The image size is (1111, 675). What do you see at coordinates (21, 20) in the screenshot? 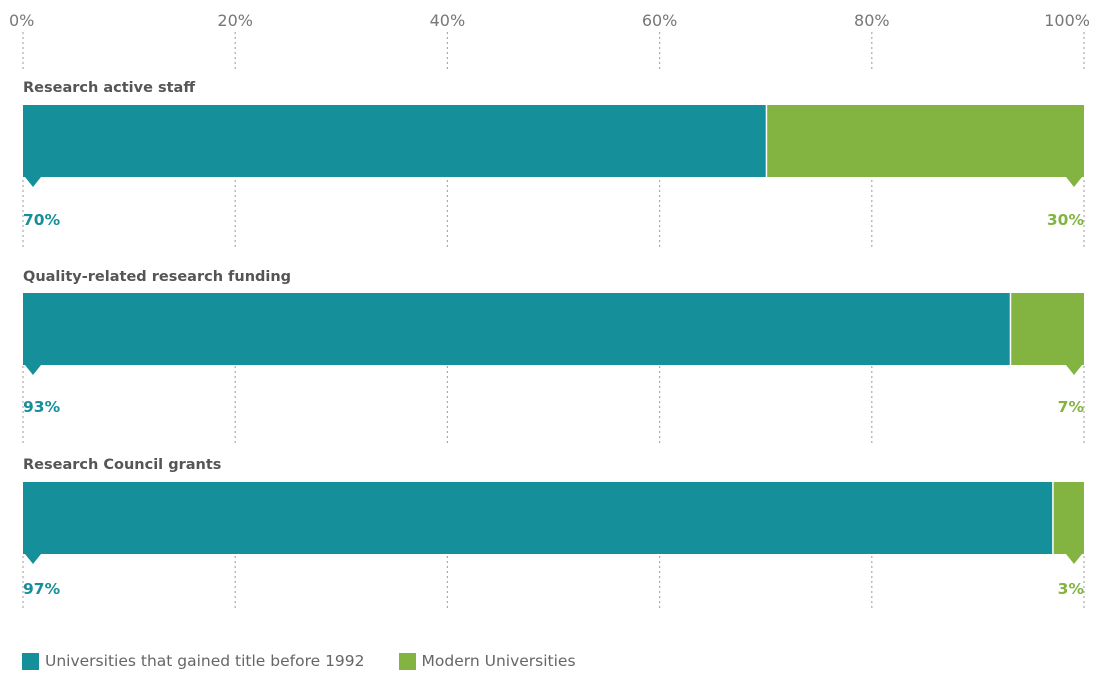
I see `tick-label-0: 0%` at bounding box center [21, 20].